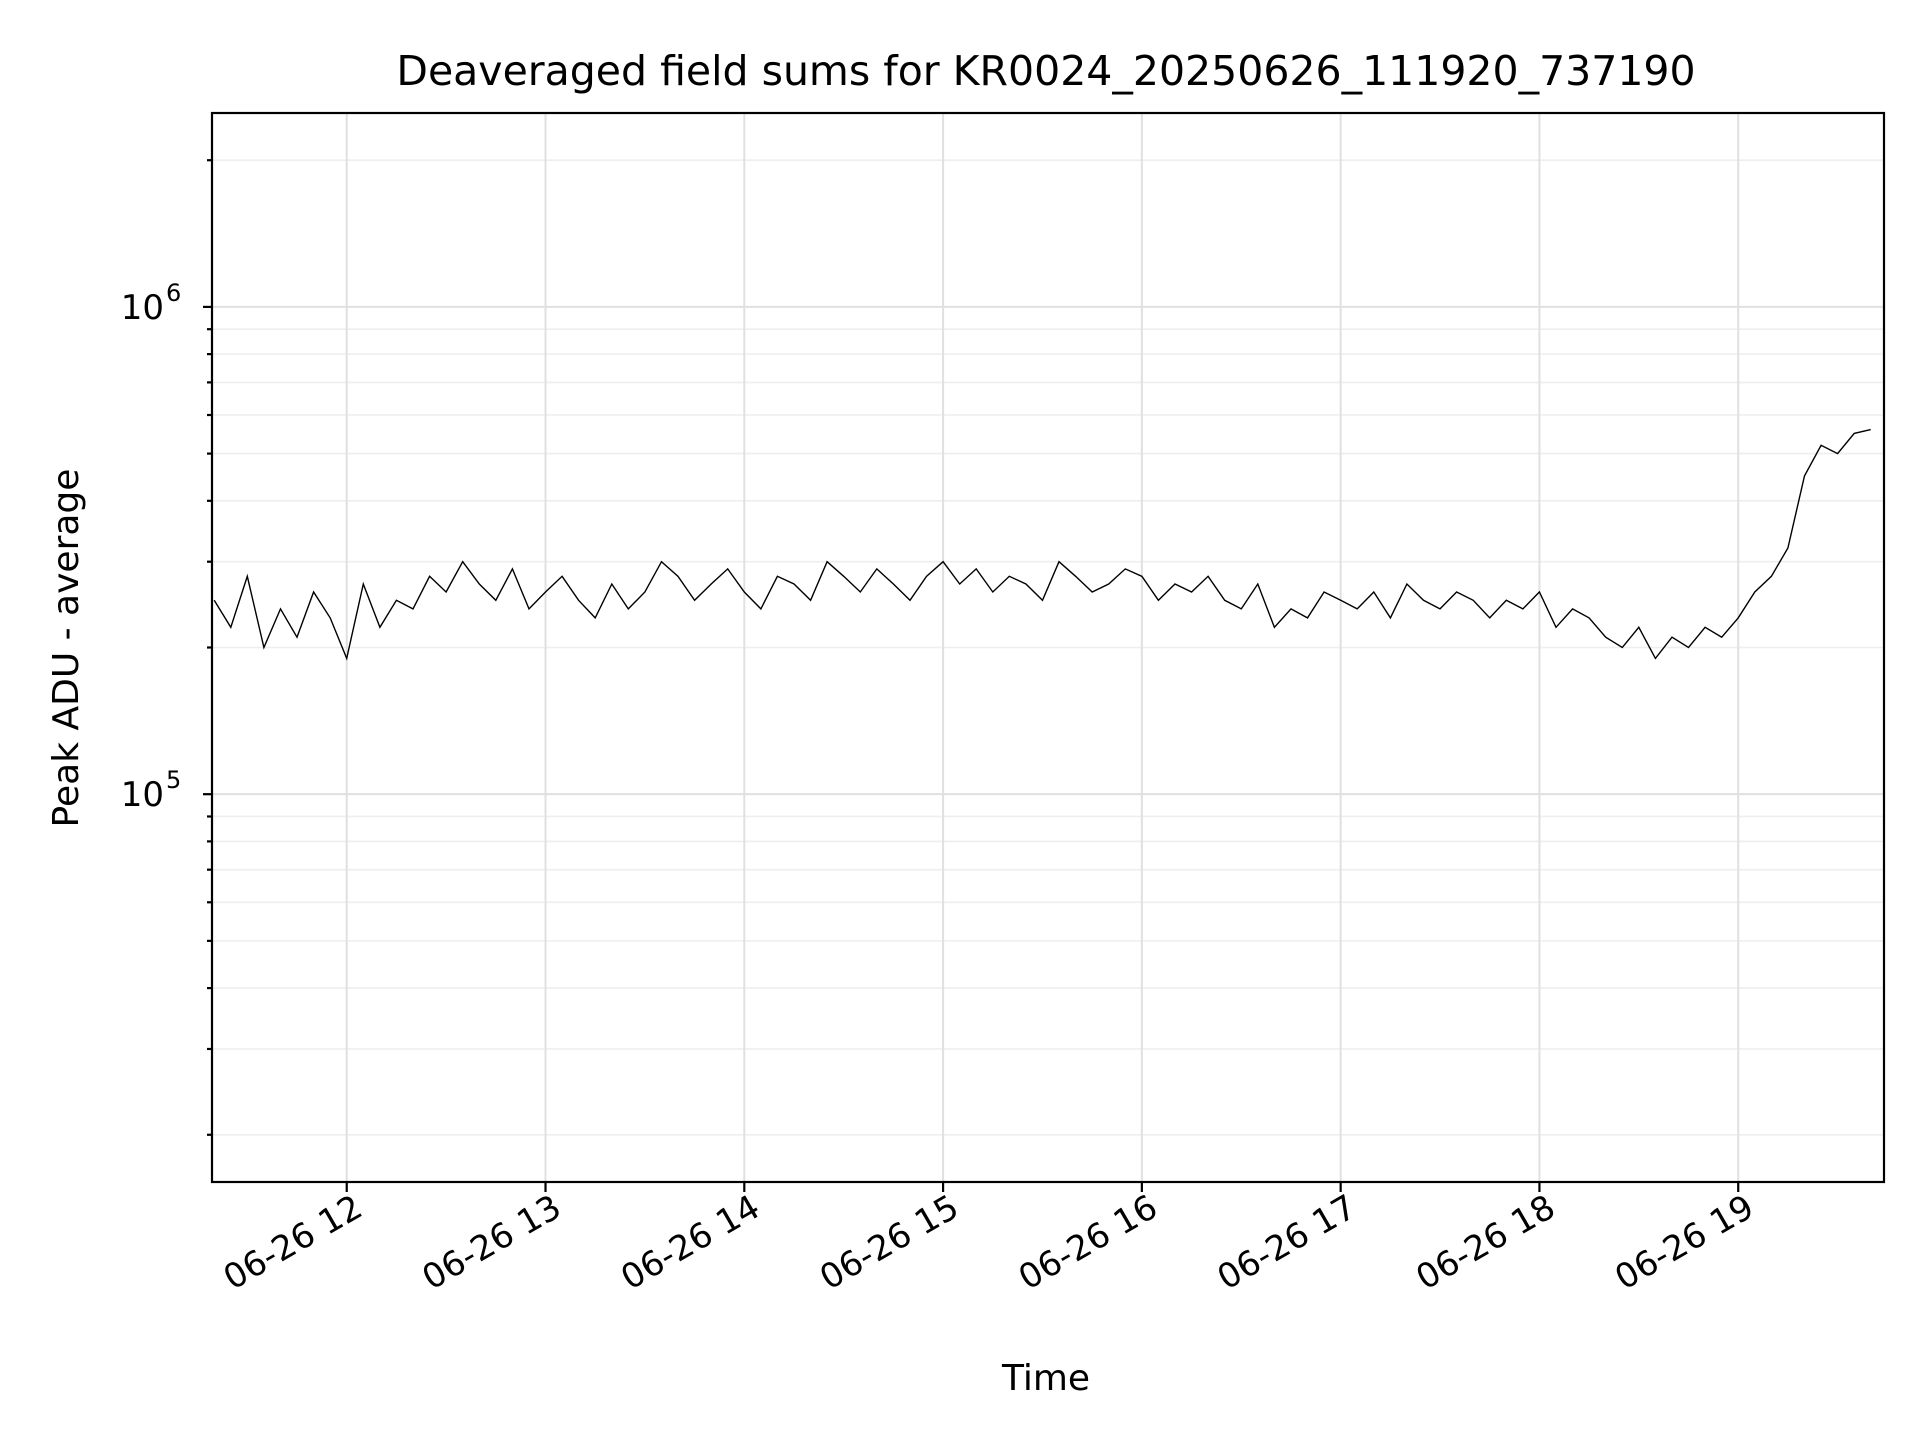  Describe the element at coordinates (1684, 1242) in the screenshot. I see `x-tick-label: 06-26 19` at that location.